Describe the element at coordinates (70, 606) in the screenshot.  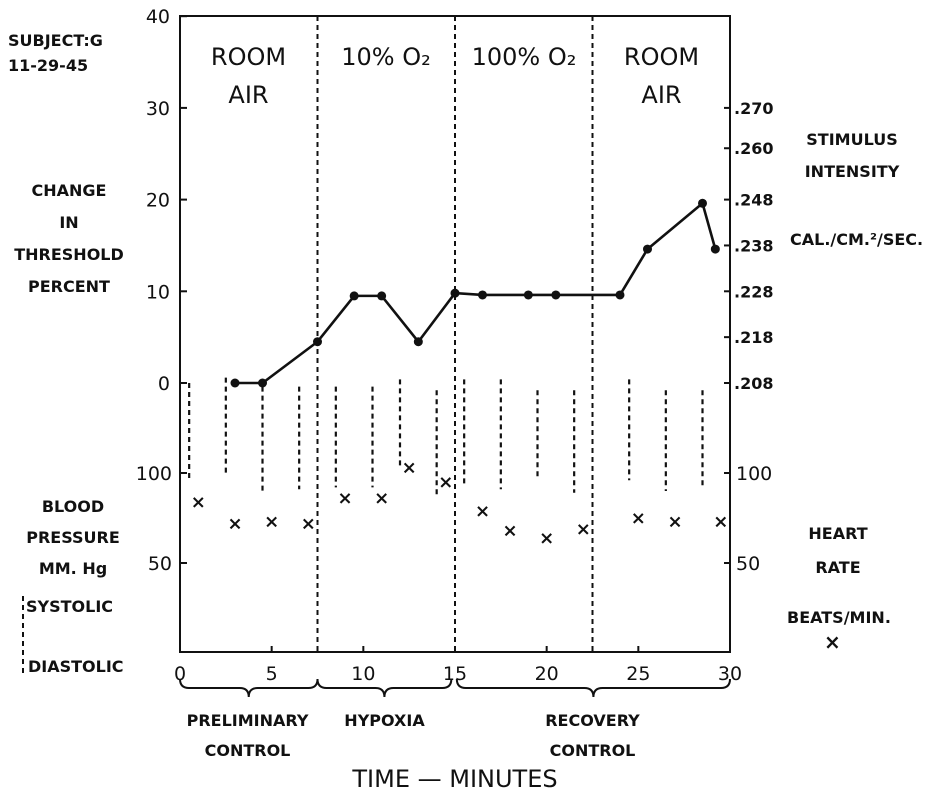
I see `legend-systolic: SYSTOLIC` at that location.